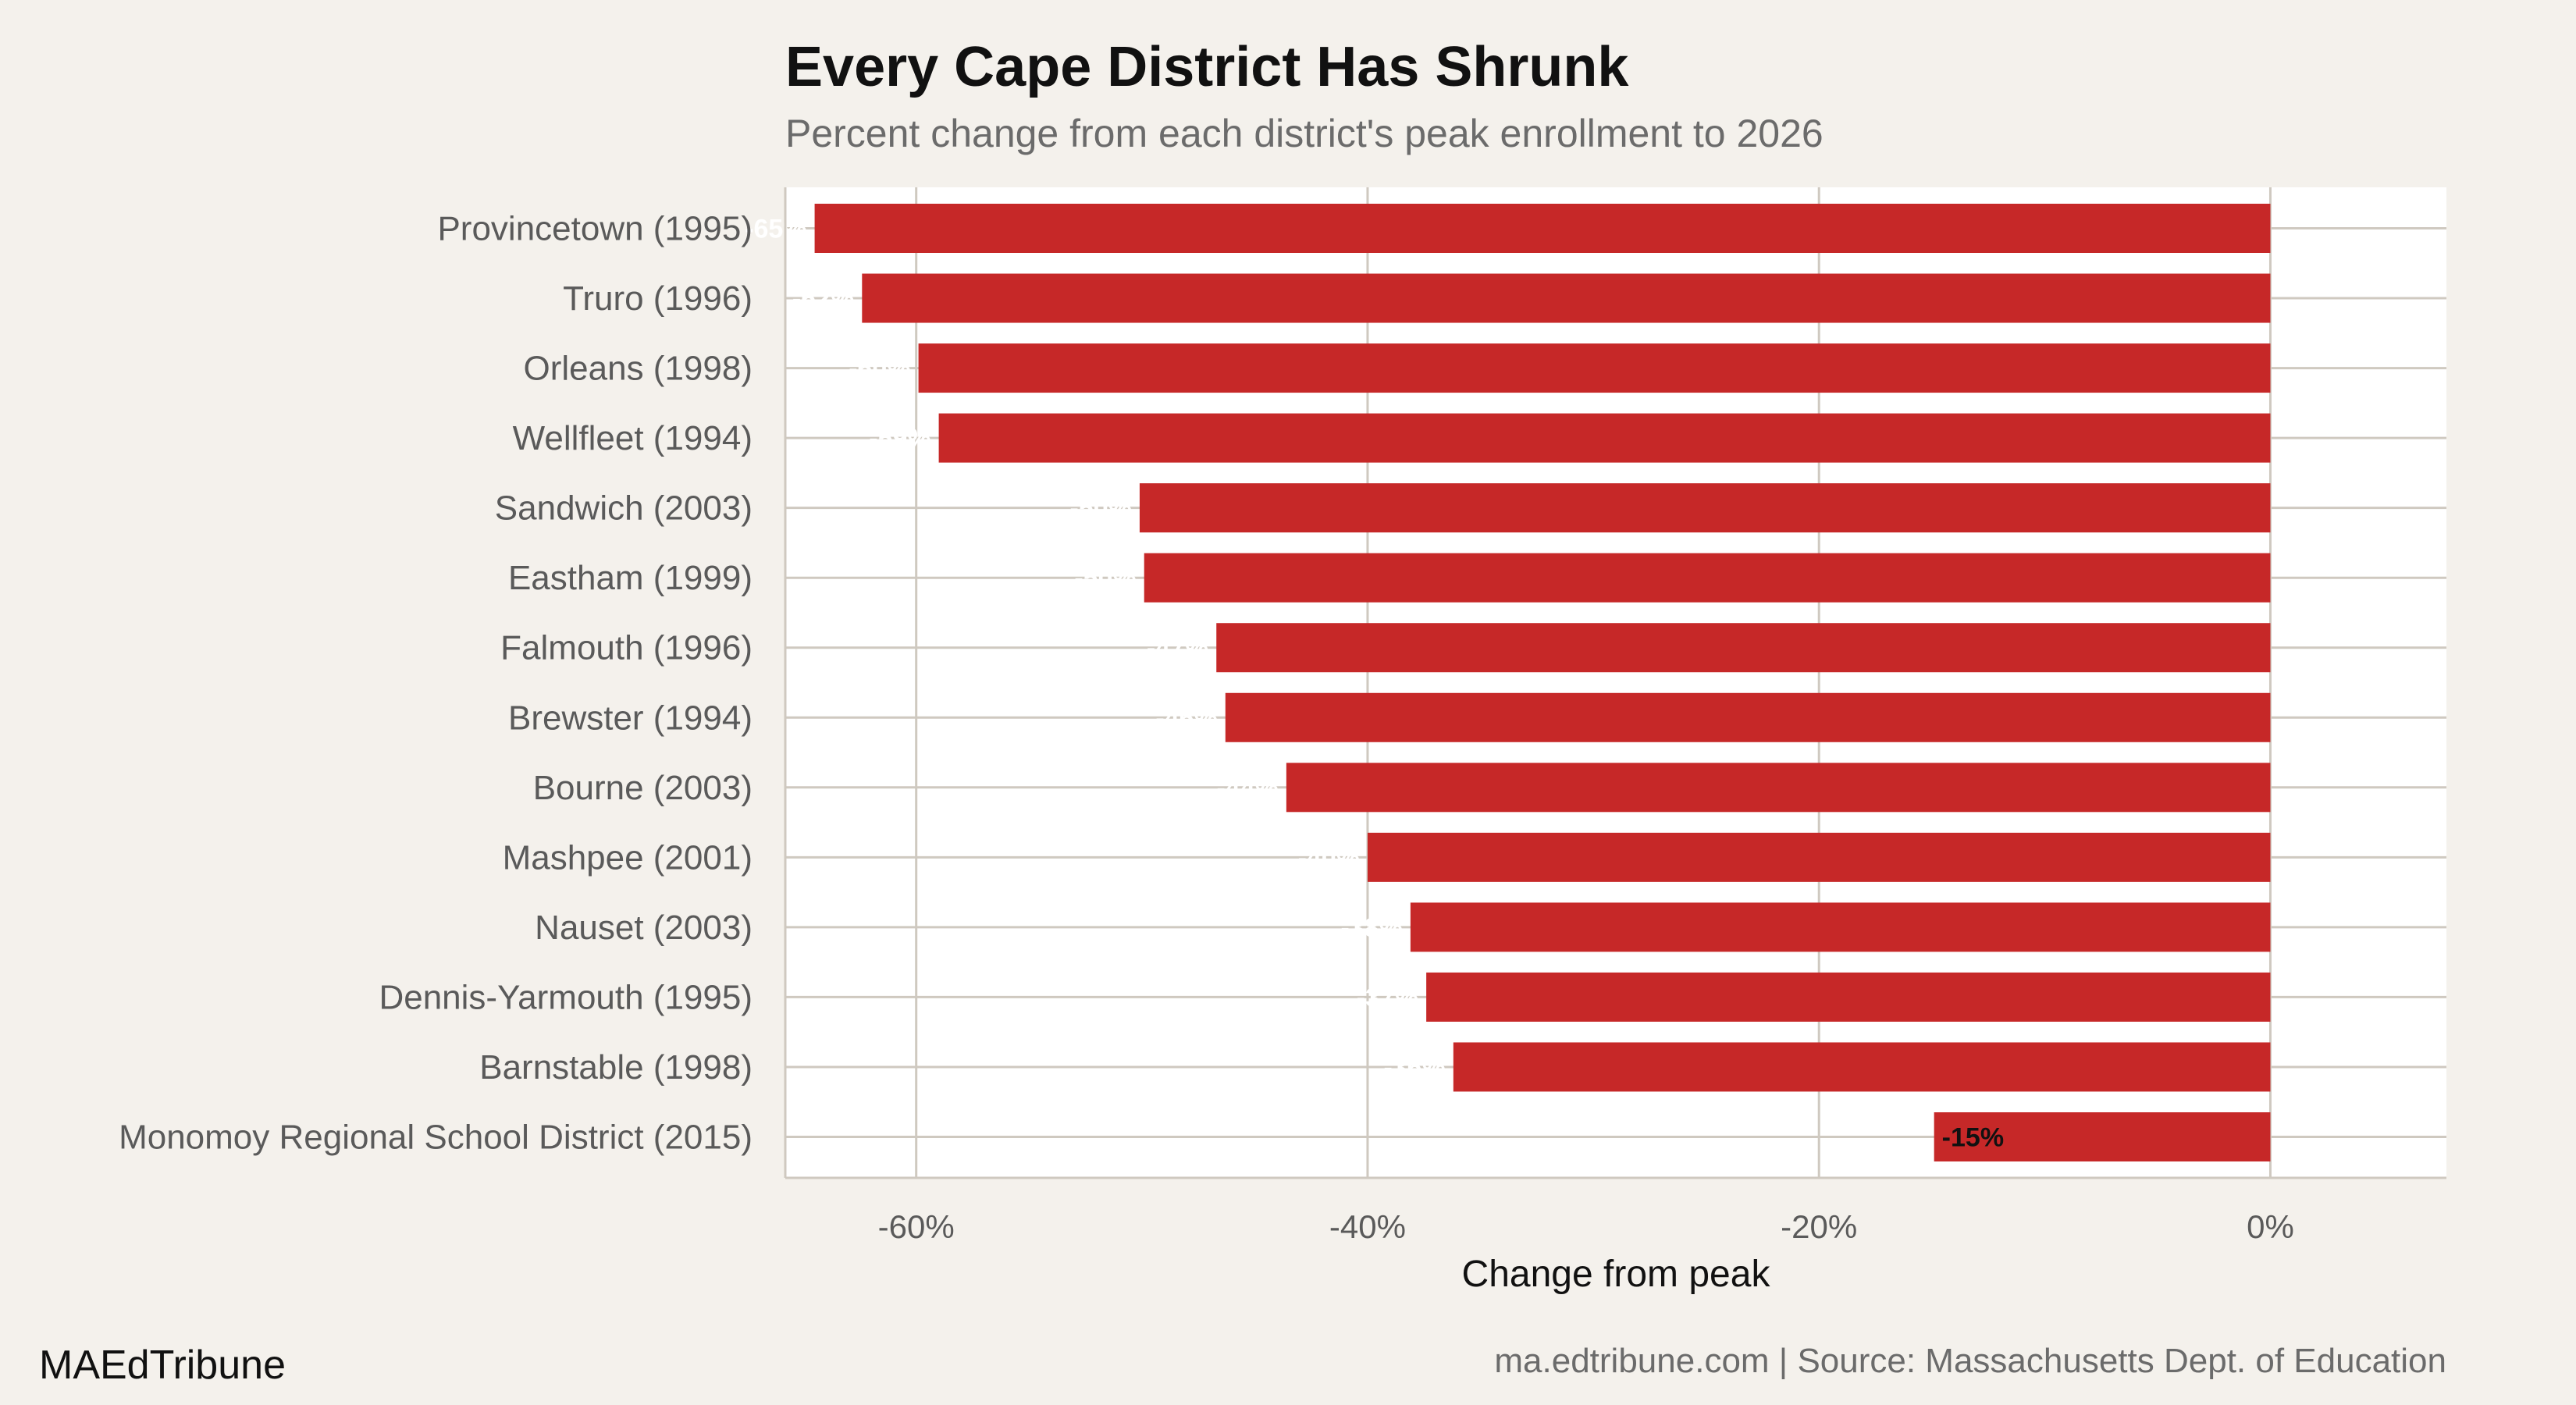  Describe the element at coordinates (823, 299) in the screenshot. I see `data-label: -62%` at that location.